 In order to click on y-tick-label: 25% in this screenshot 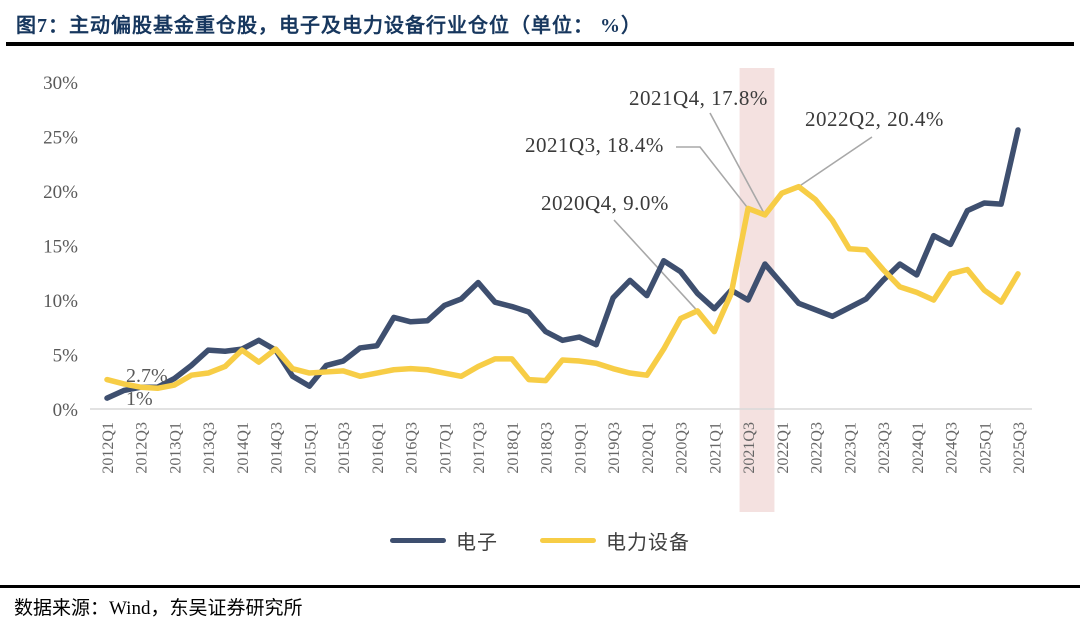, I will do `click(60, 138)`.